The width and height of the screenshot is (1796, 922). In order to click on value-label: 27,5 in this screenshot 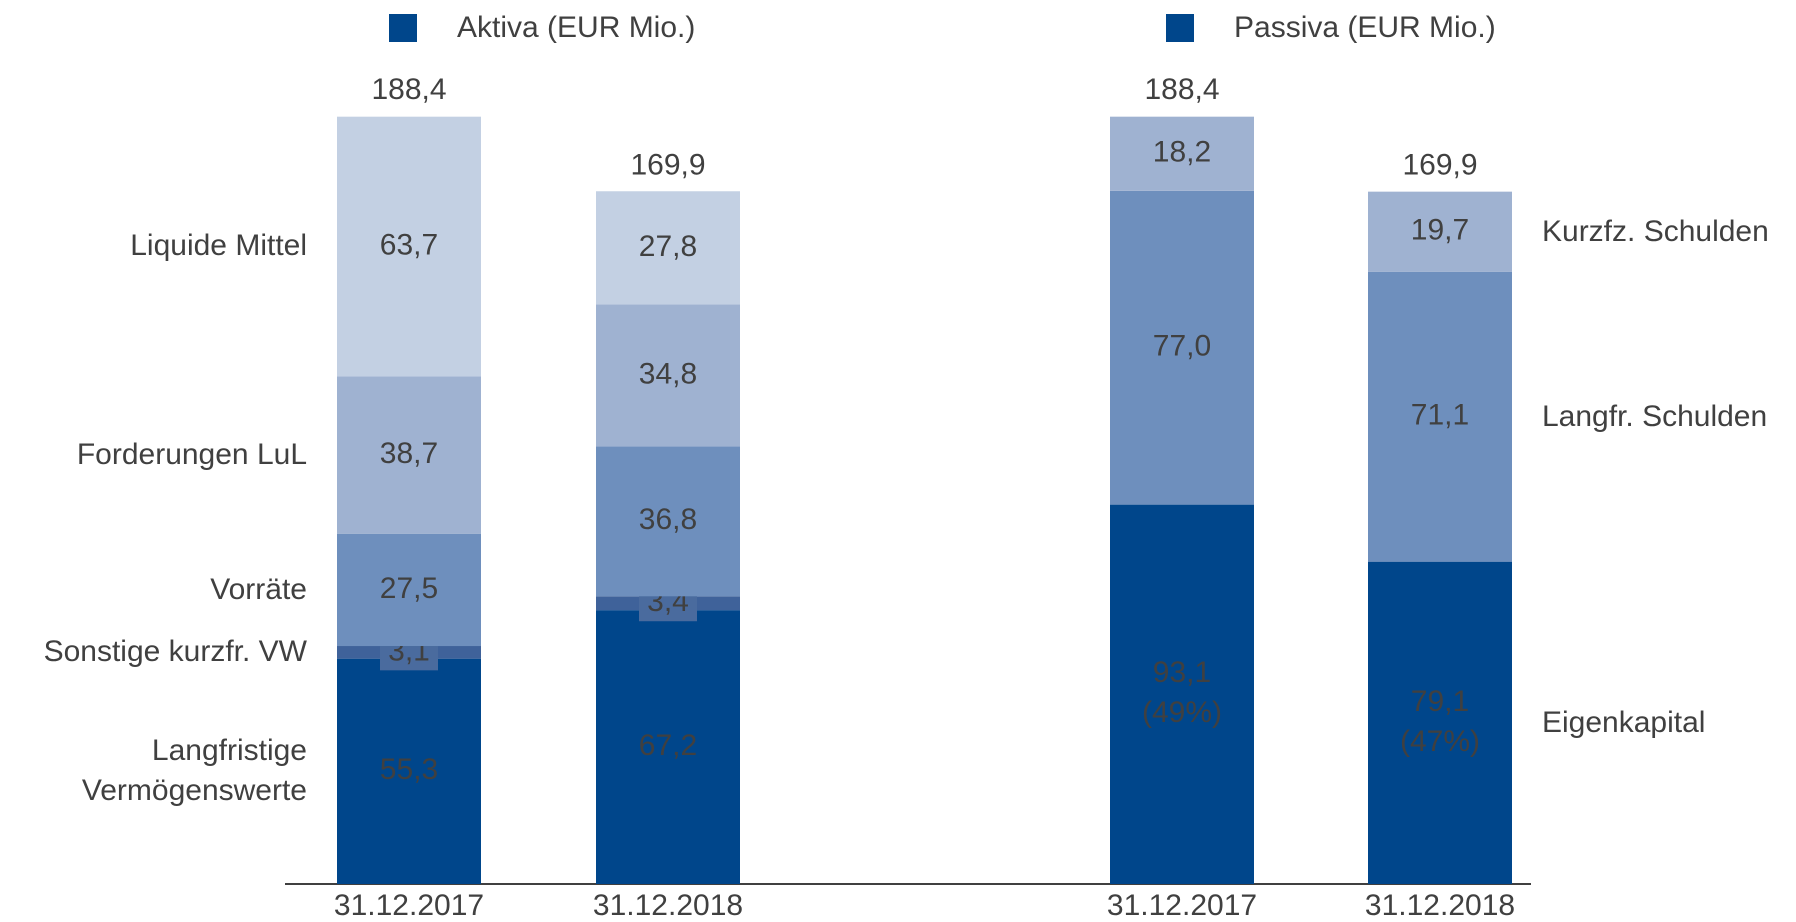, I will do `click(409, 588)`.